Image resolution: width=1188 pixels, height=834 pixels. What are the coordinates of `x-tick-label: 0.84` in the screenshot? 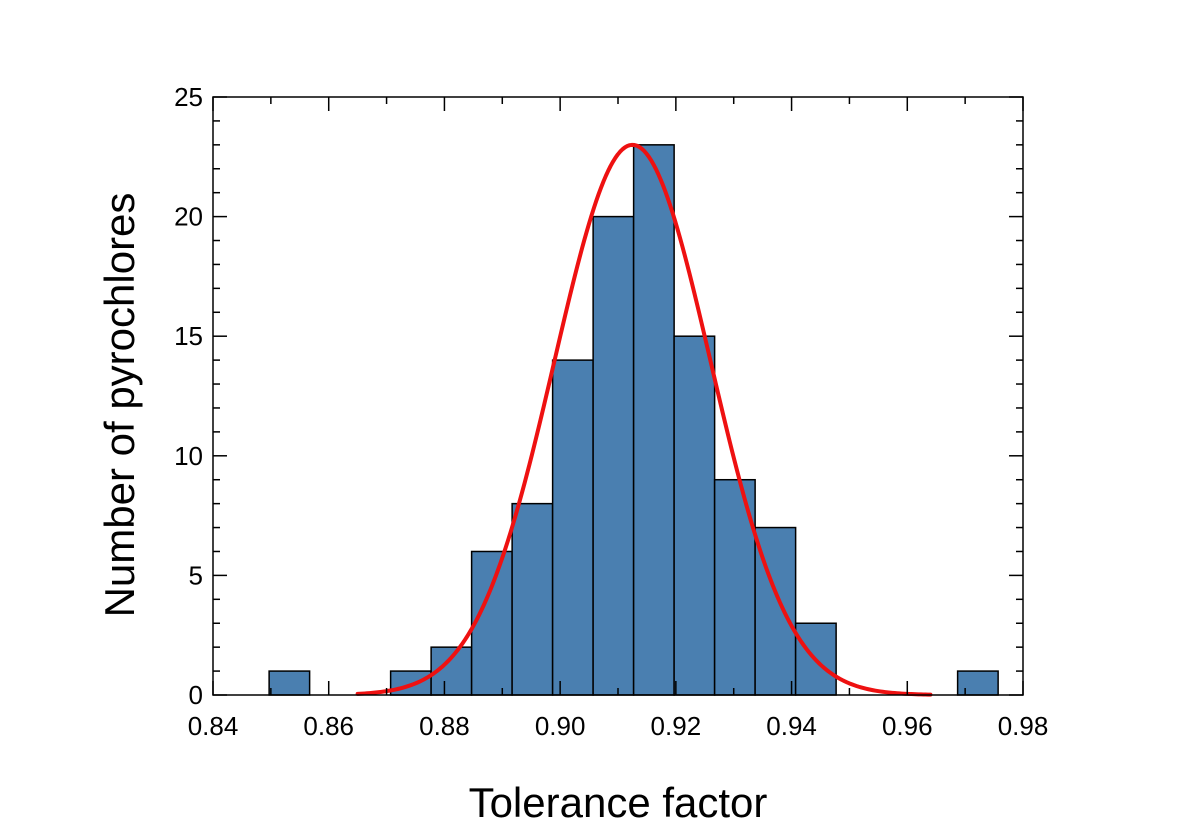 It's located at (213, 726).